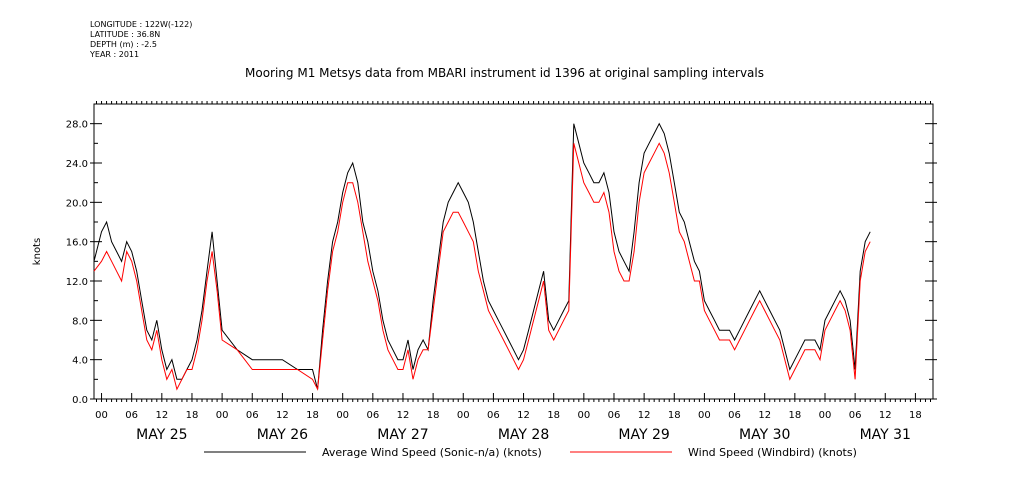 Image resolution: width=1009 pixels, height=504 pixels. I want to click on y-tick-label: 20.0, so click(77, 203).